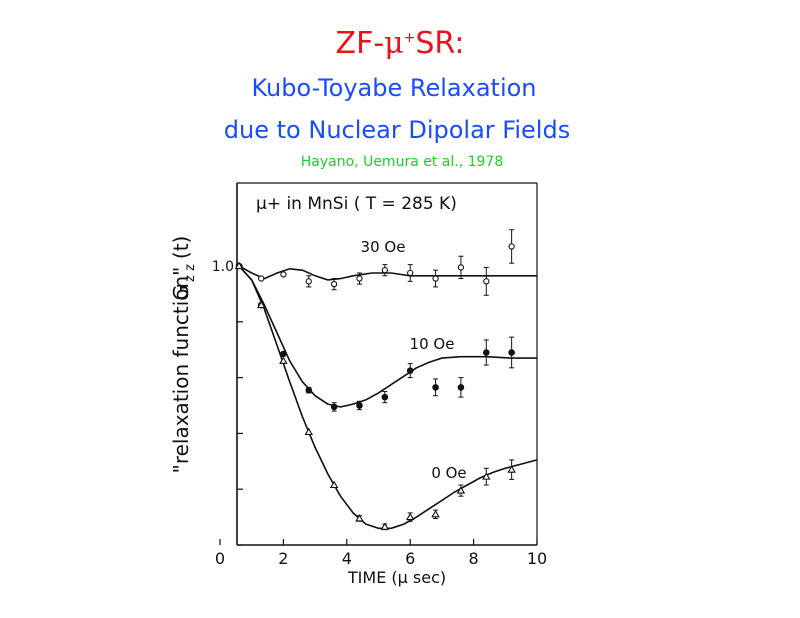 This screenshot has width=800, height=618. Describe the element at coordinates (537, 558) in the screenshot. I see `x-tick-label: 10` at that location.